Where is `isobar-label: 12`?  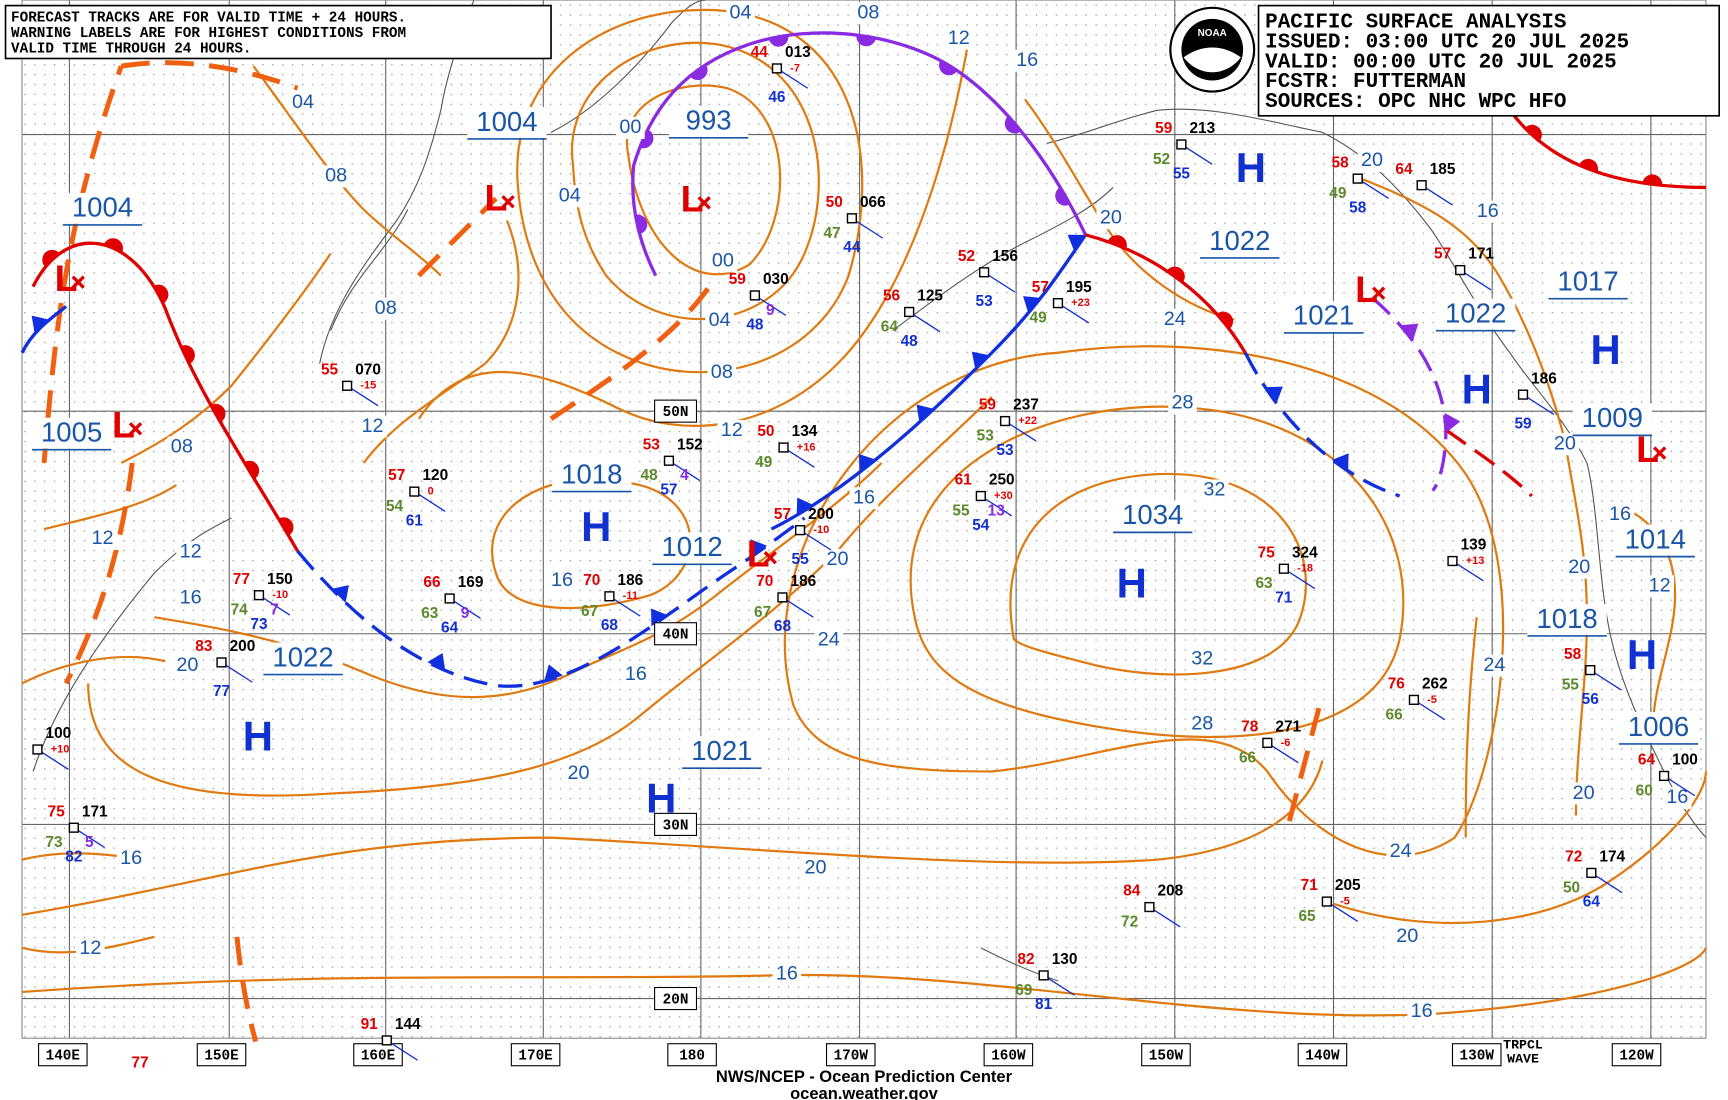
isobar-label: 12 is located at coordinates (90, 948).